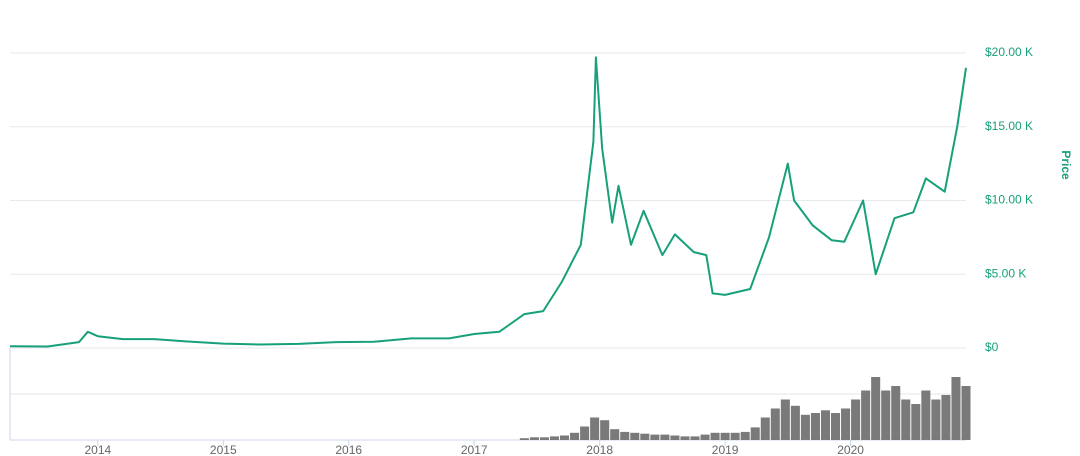  I want to click on x-tick-label: 2014, so click(97, 449).